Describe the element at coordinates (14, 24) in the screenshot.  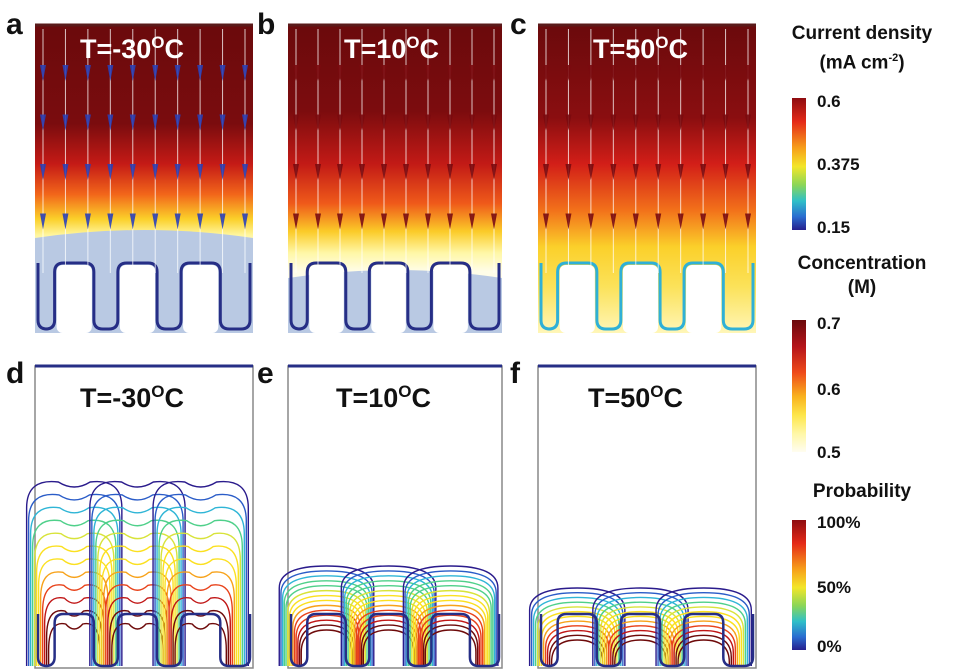
I see `panel-letter-a: a` at that location.